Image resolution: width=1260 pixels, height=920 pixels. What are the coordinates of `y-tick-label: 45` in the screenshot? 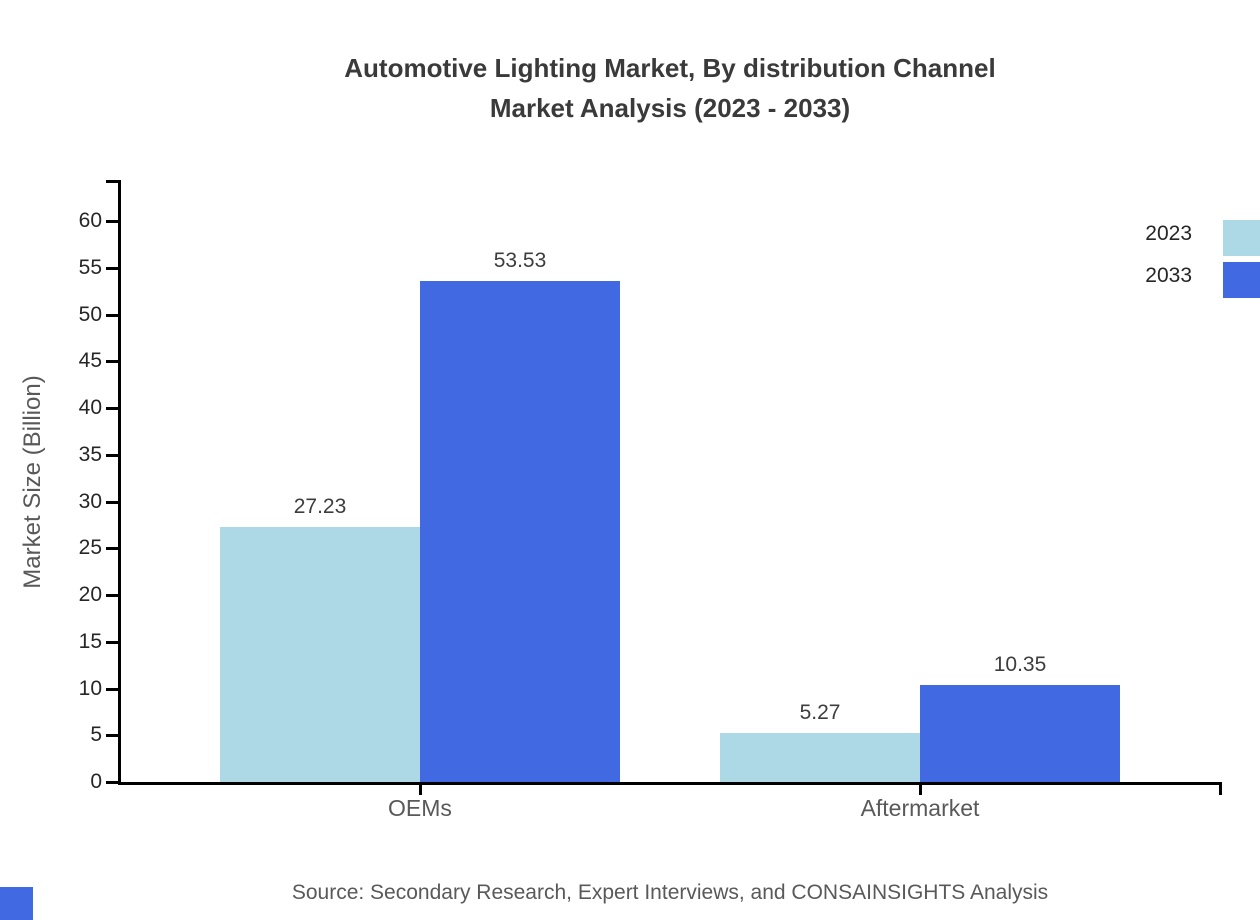 It's located at (90, 361).